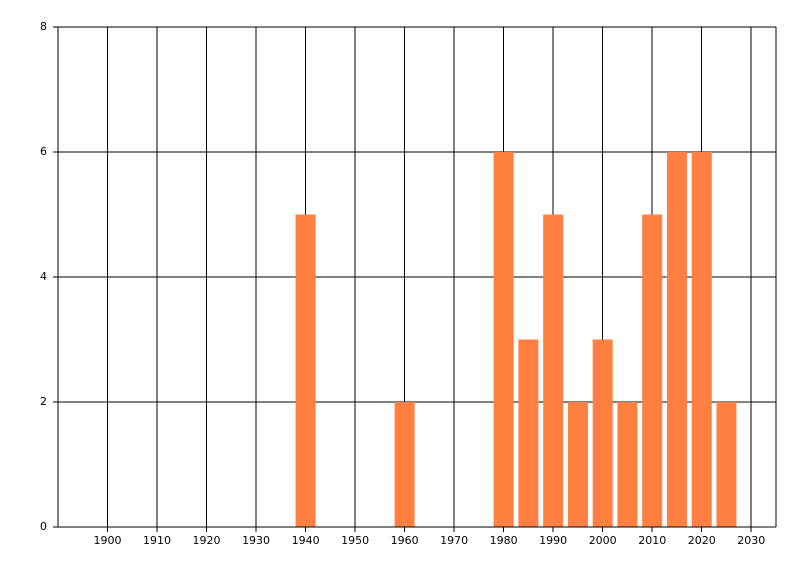 Image resolution: width=800 pixels, height=576 pixels. What do you see at coordinates (751, 540) in the screenshot?
I see `x-tick-label: 2030` at bounding box center [751, 540].